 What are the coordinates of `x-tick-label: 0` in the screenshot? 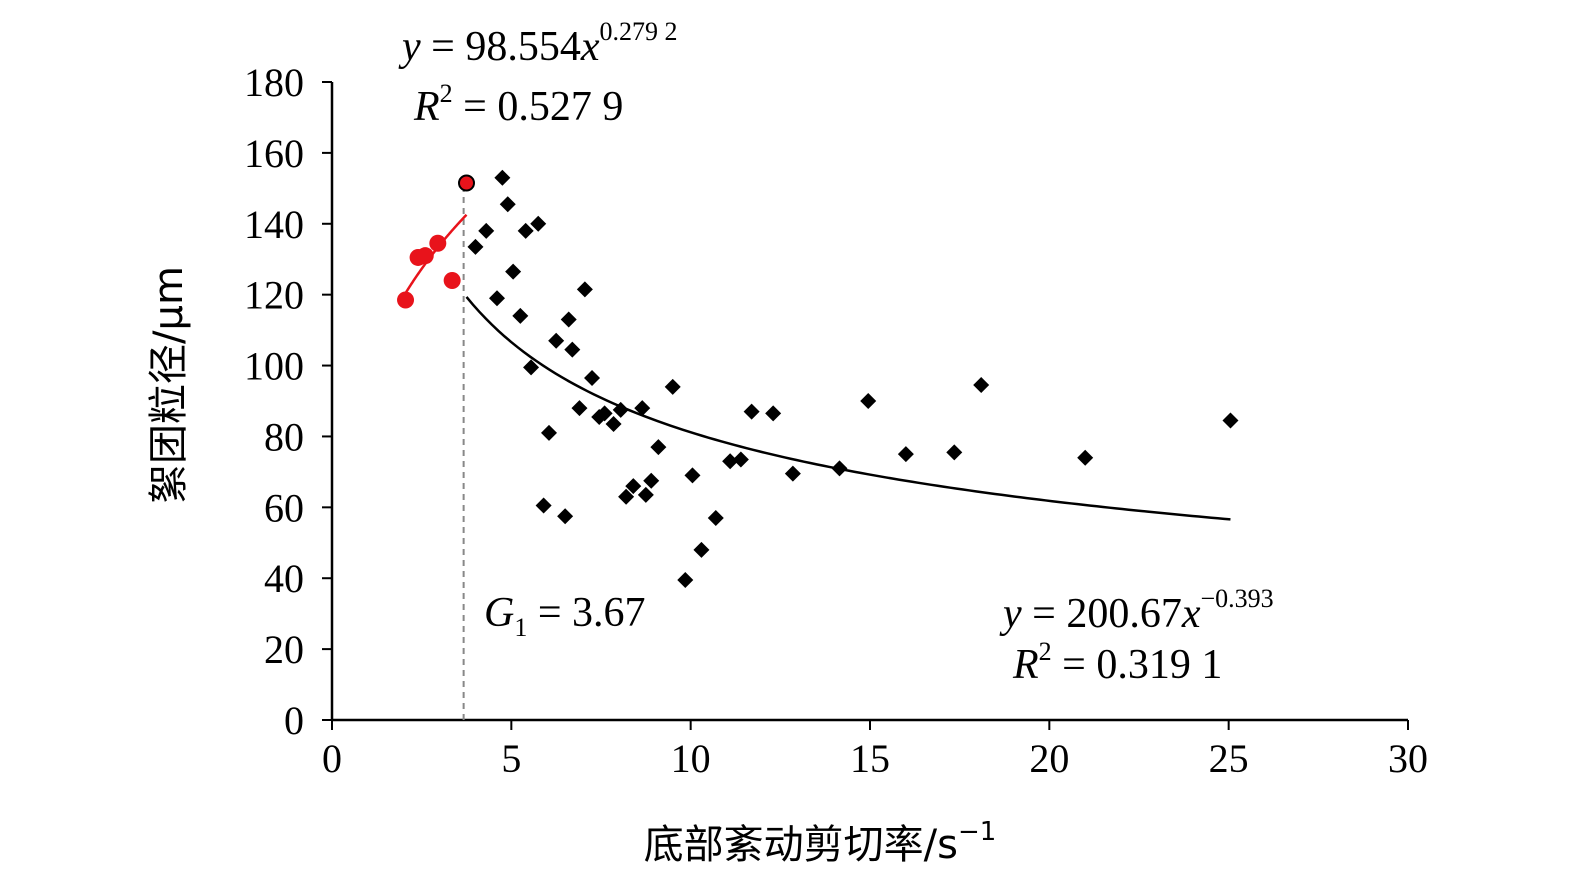 It's located at (332, 758).